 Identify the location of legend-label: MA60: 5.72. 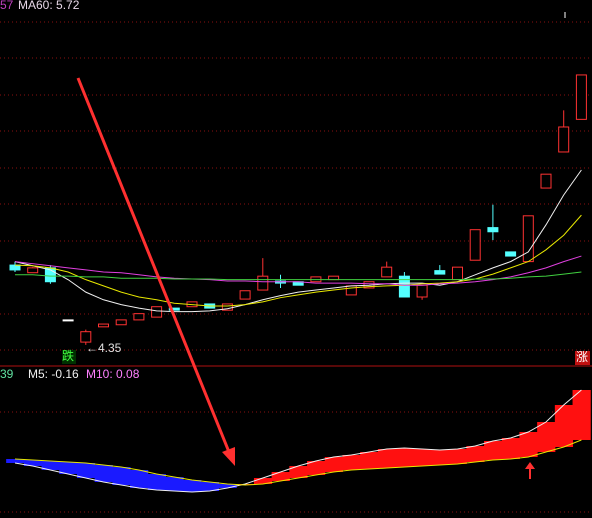
(49, 6).